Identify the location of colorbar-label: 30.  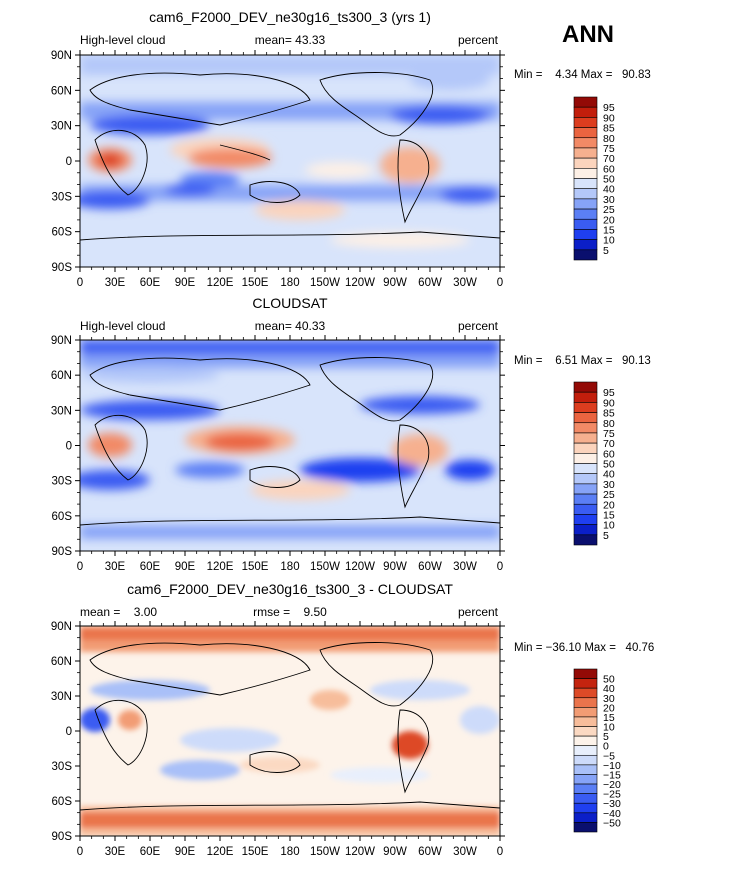
(609, 485).